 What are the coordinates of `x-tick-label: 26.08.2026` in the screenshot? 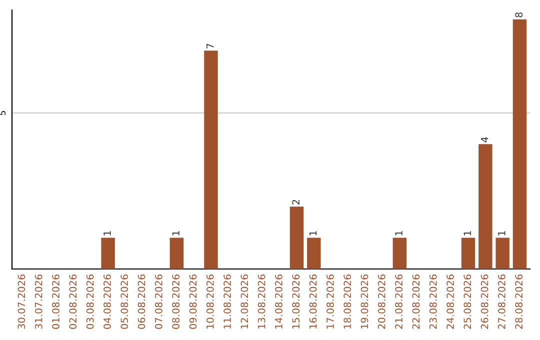 It's located at (484, 301).